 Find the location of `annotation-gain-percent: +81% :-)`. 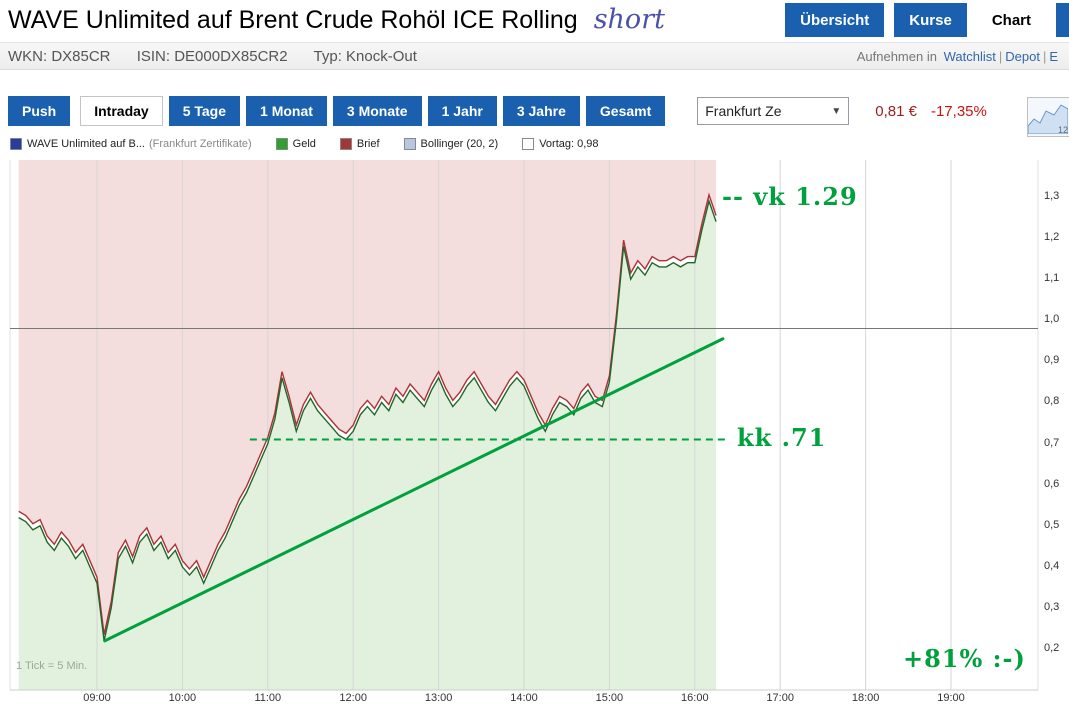

annotation-gain-percent: +81% :-) is located at coordinates (964, 658).